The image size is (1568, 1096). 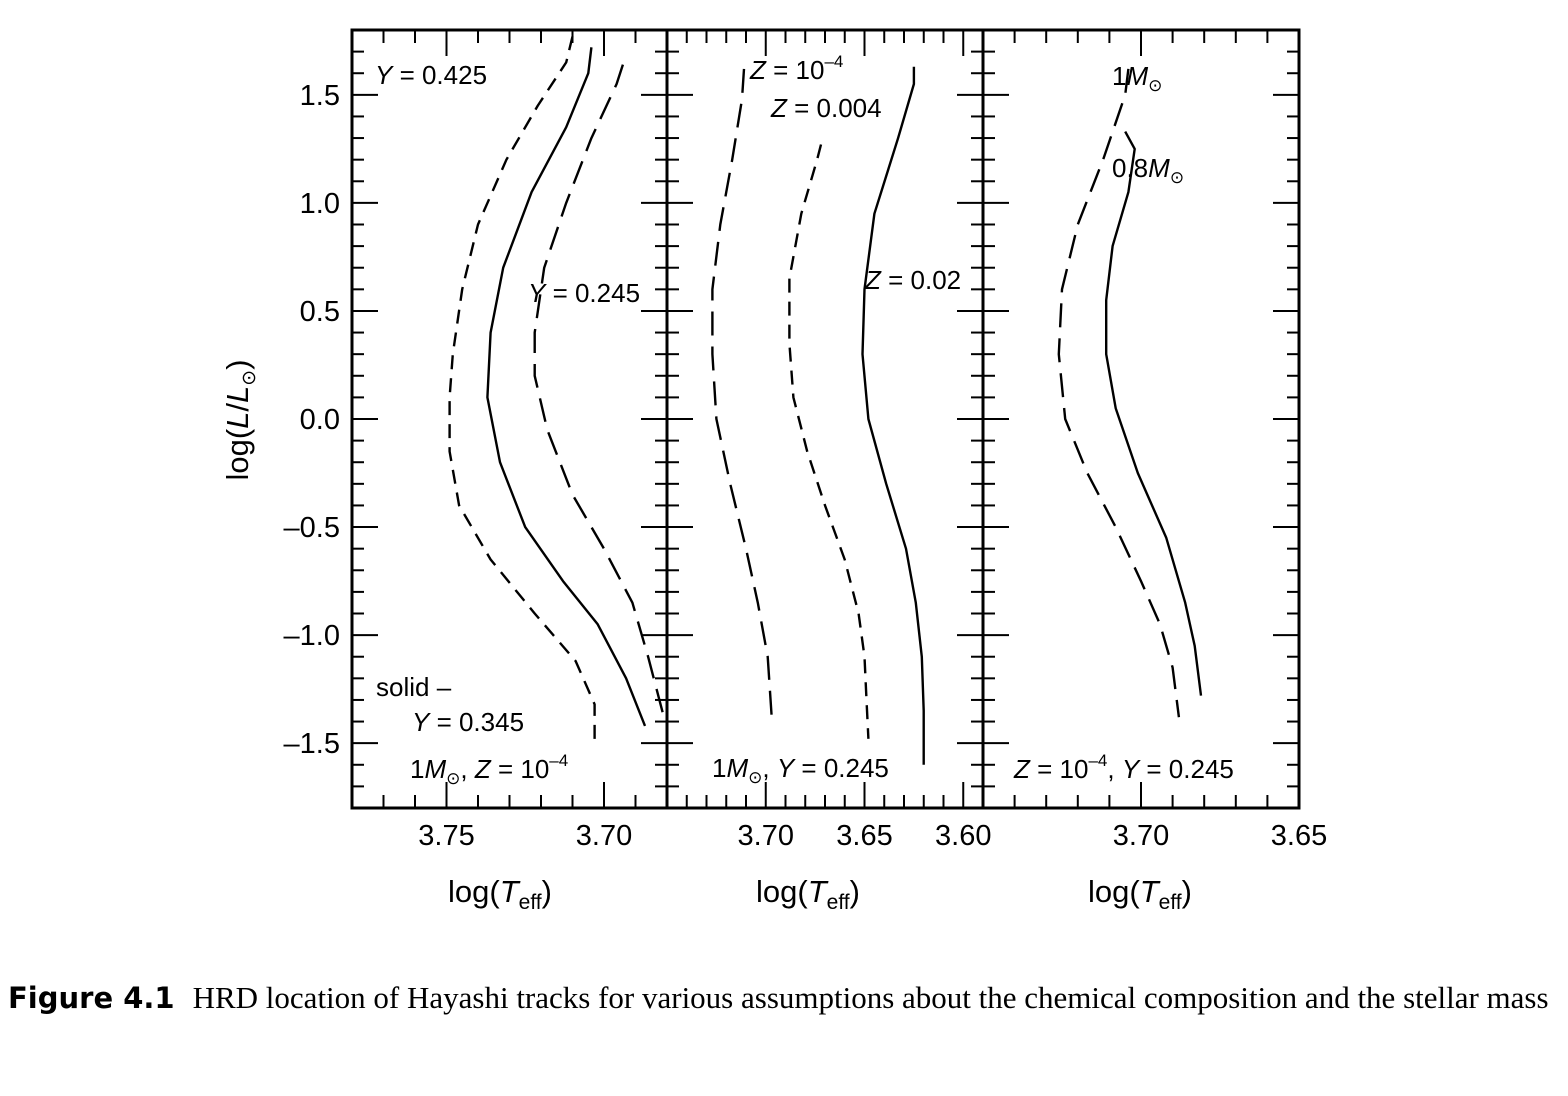 I want to click on x-tick-label-left: 3.75, so click(x=446, y=836).